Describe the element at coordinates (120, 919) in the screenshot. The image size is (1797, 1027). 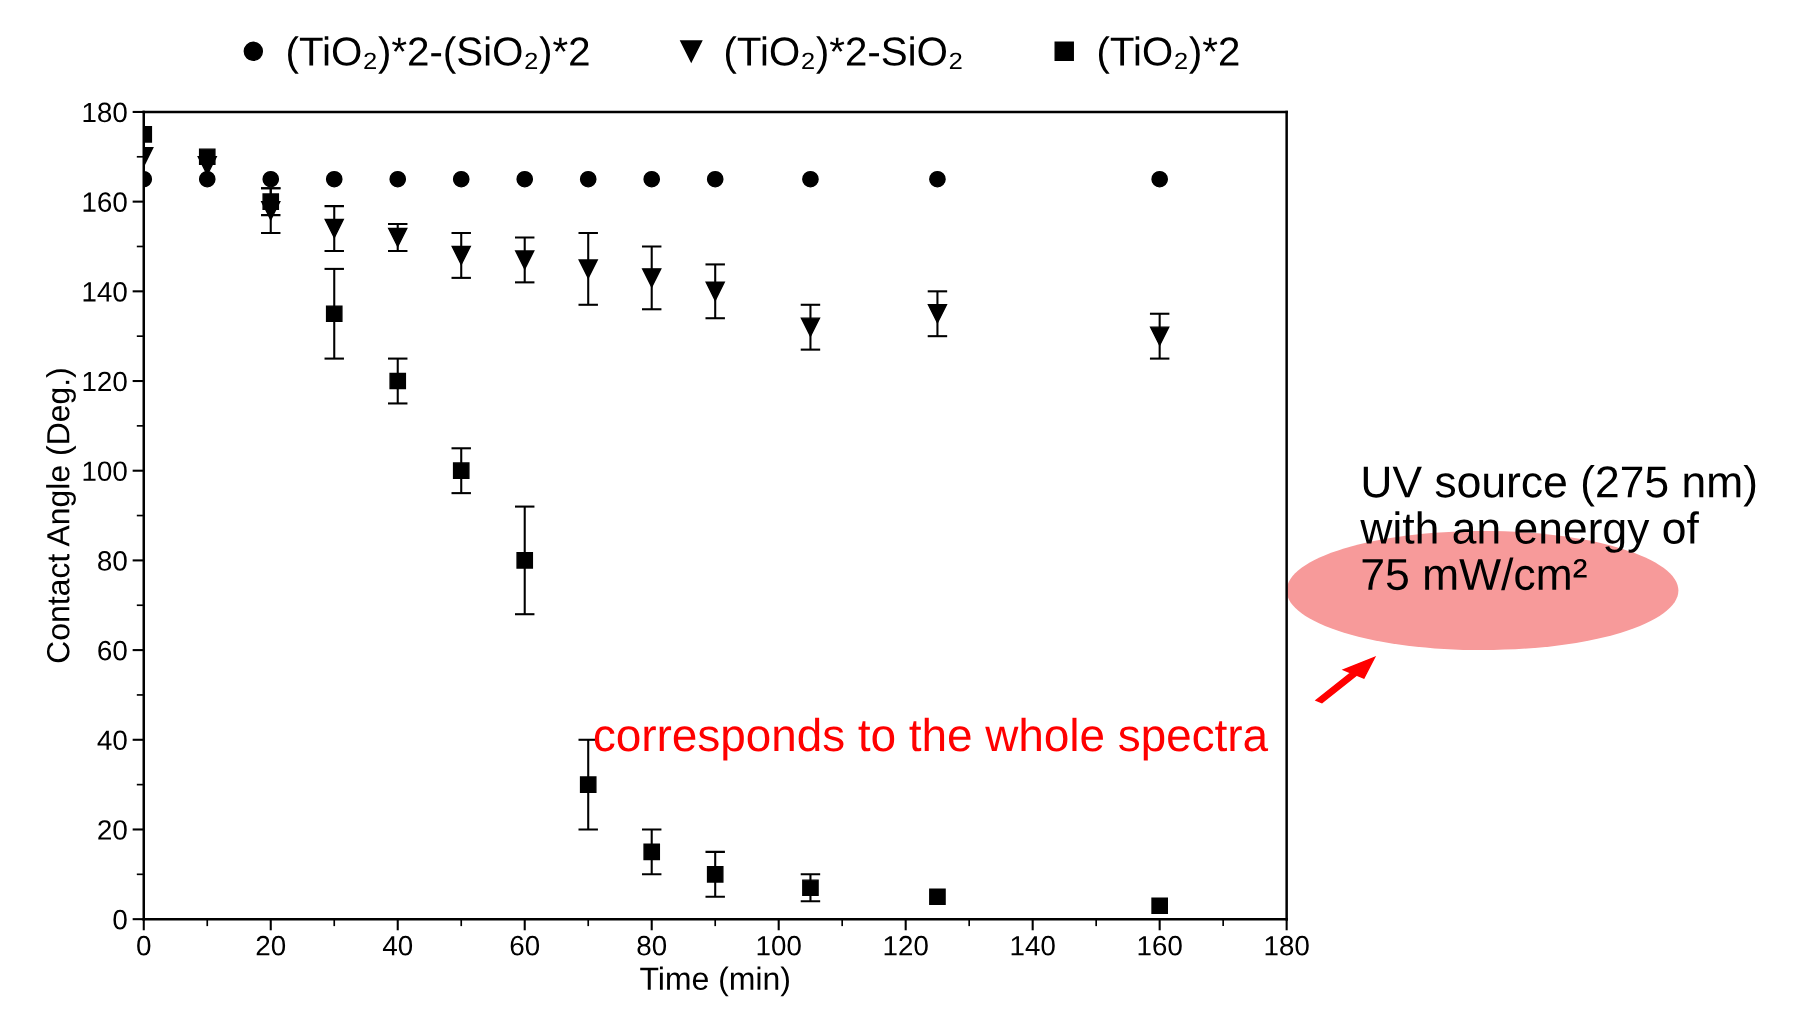
I see `y-tick-label: 0` at that location.